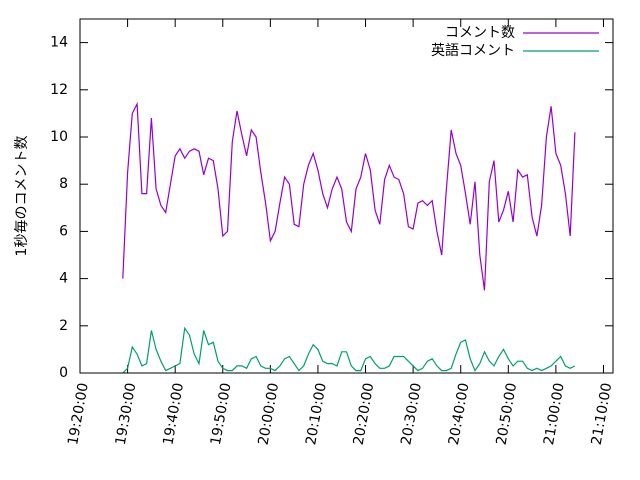  Describe the element at coordinates (59, 43) in the screenshot. I see `y-tick-label: 14` at that location.